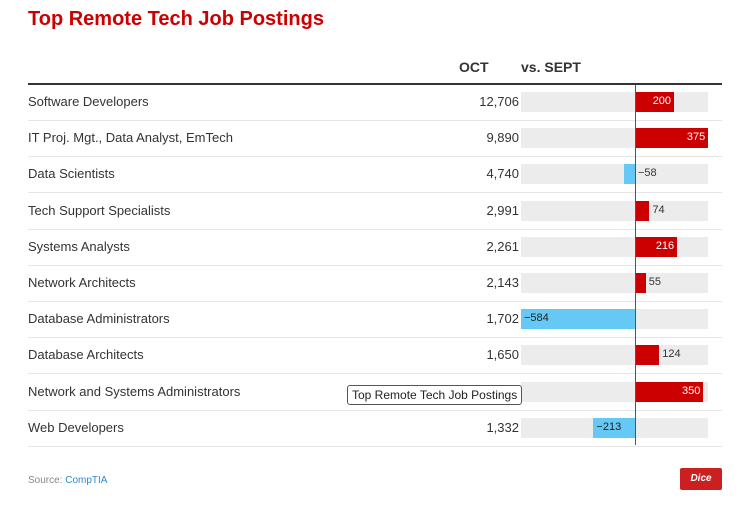  Describe the element at coordinates (375, 356) in the screenshot. I see `table-row: Database Architects 1,650 124` at that location.